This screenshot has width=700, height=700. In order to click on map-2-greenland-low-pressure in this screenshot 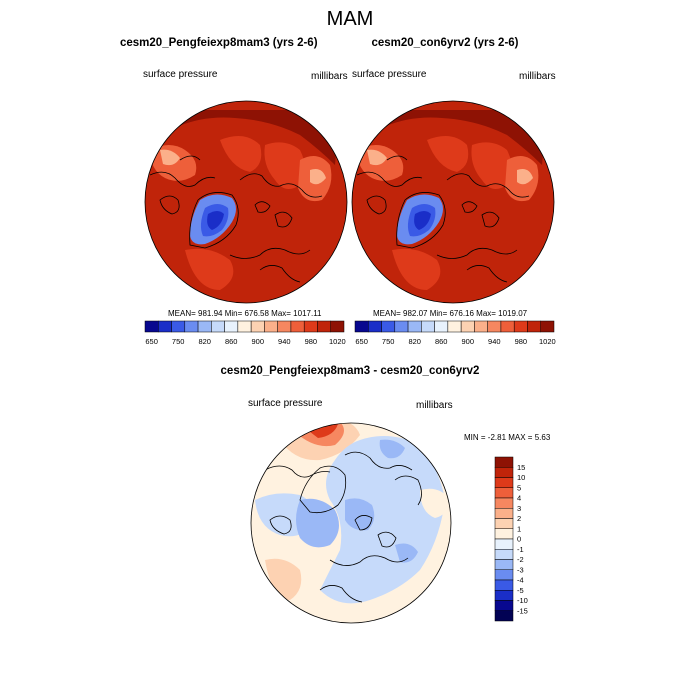, I will do `click(422, 220)`.